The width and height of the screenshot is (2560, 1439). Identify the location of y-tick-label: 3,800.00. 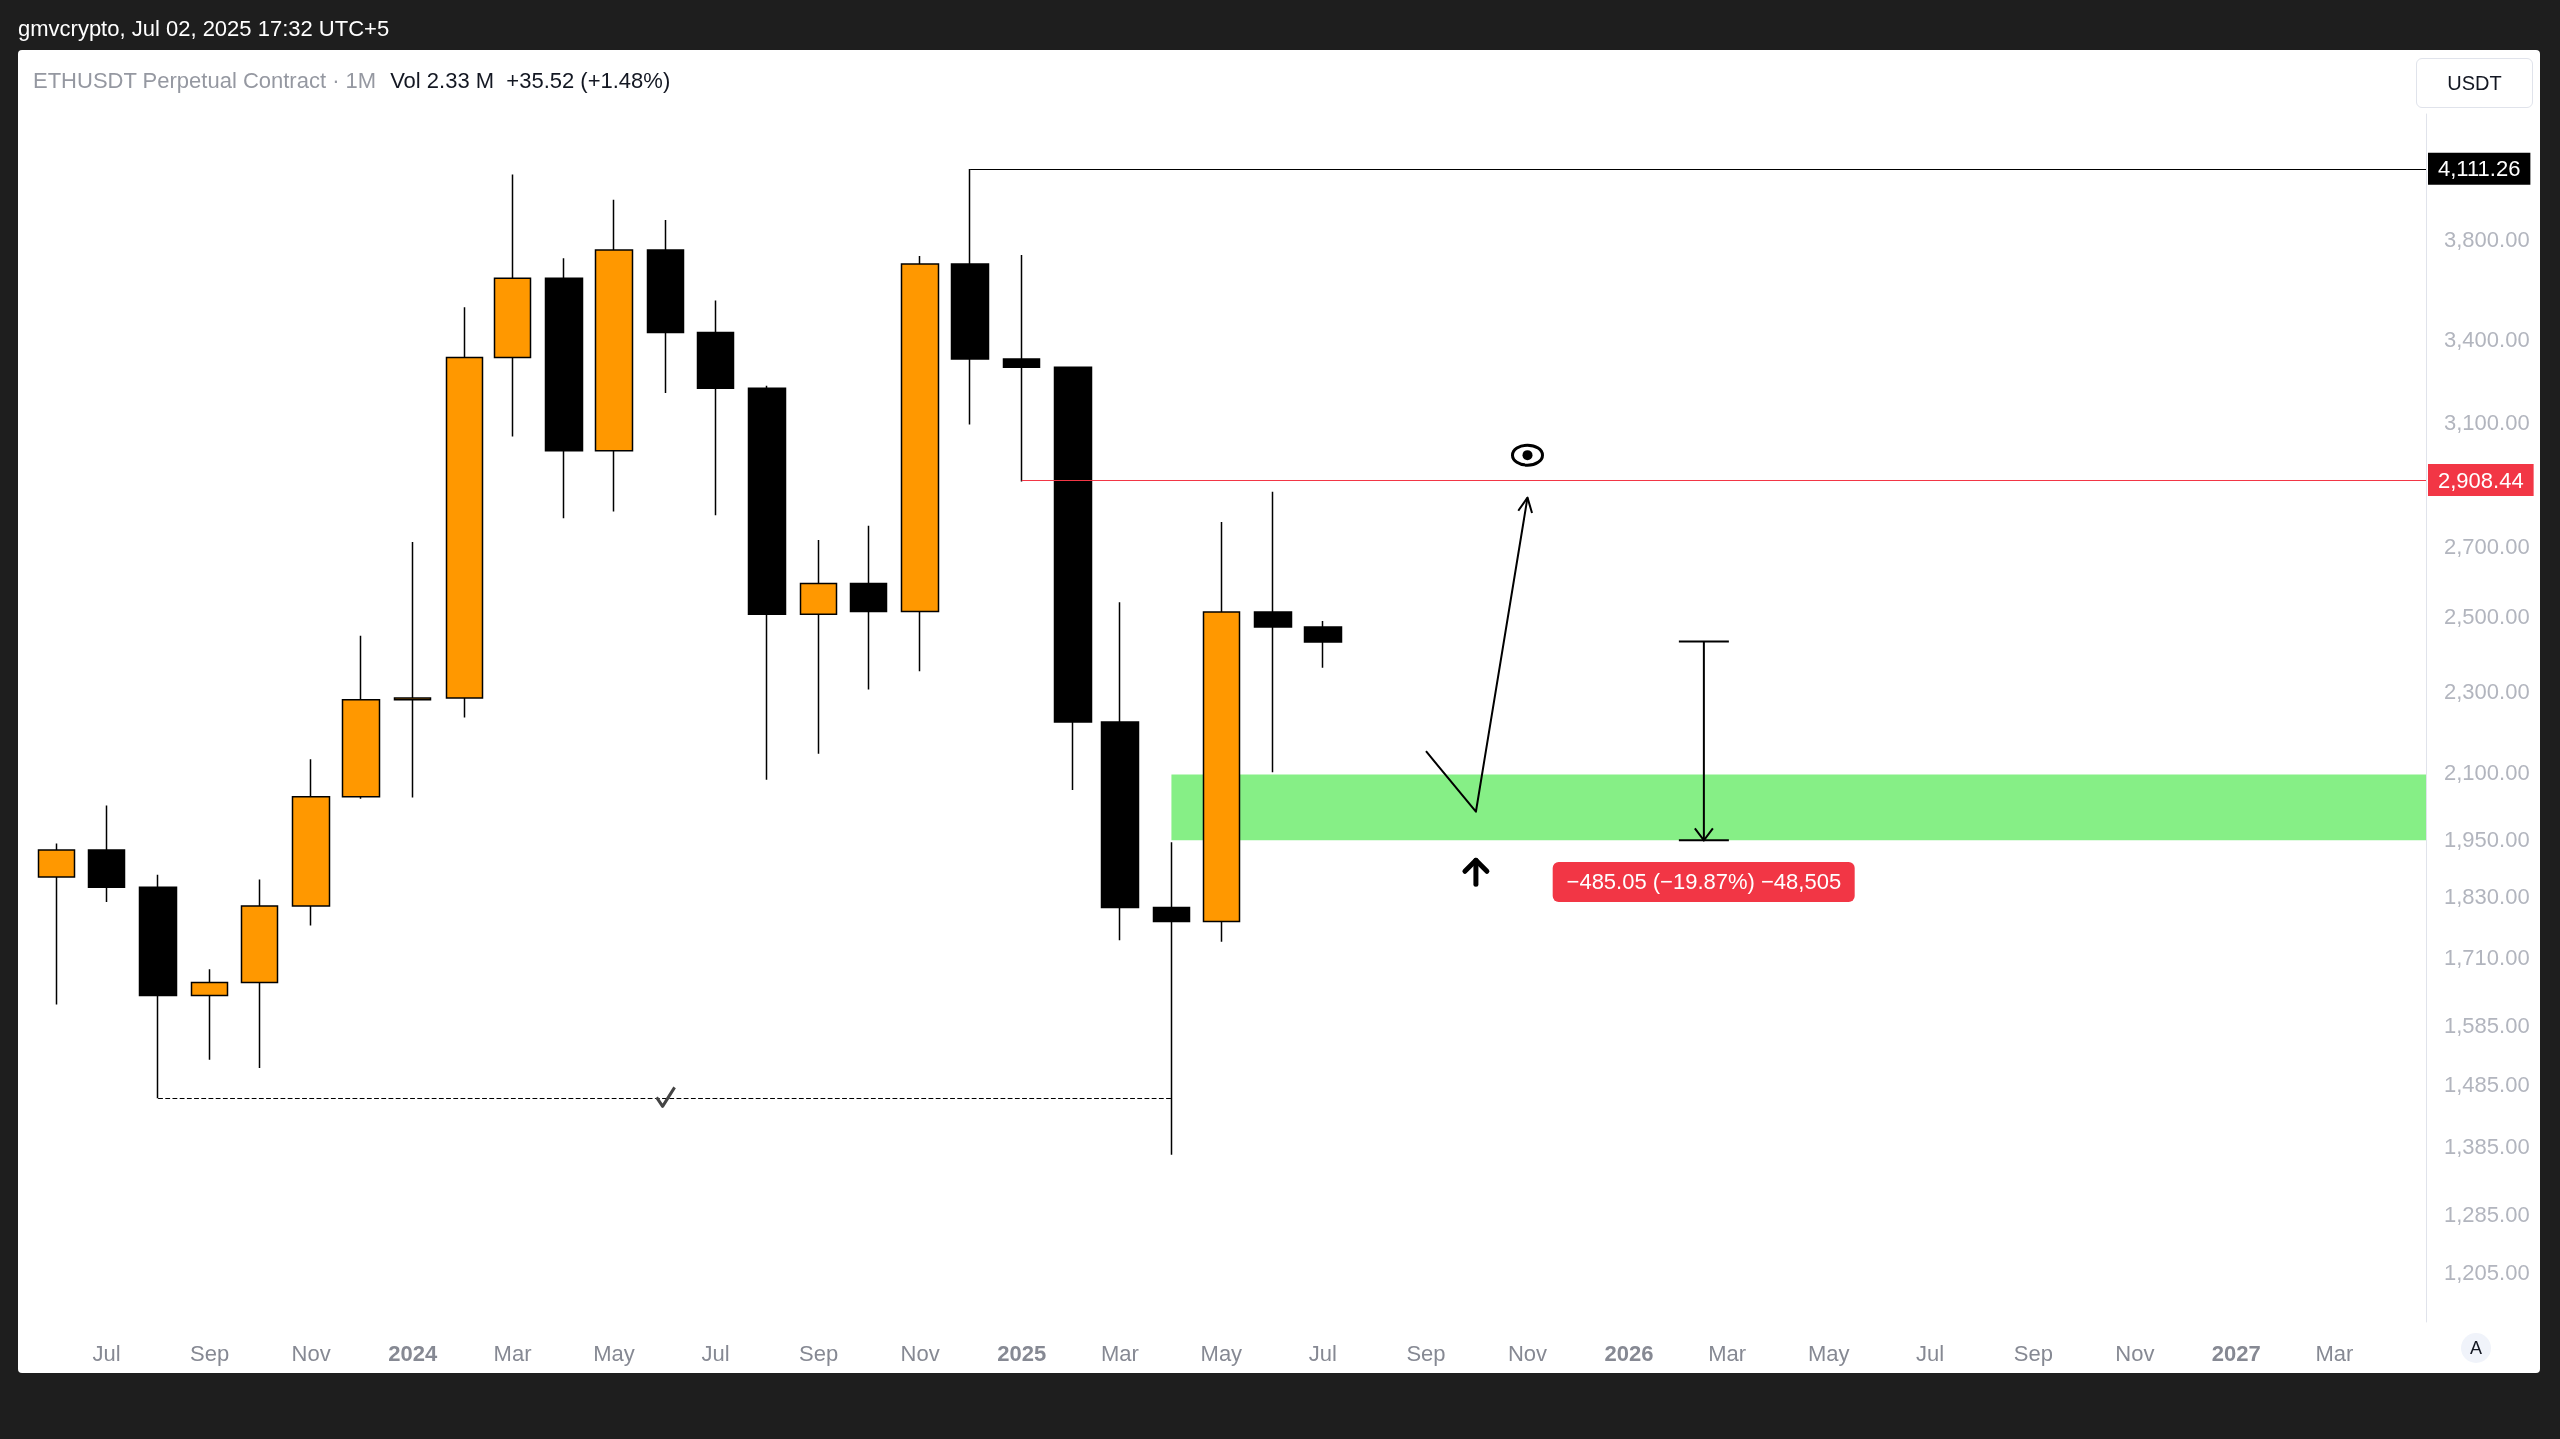
(2487, 240).